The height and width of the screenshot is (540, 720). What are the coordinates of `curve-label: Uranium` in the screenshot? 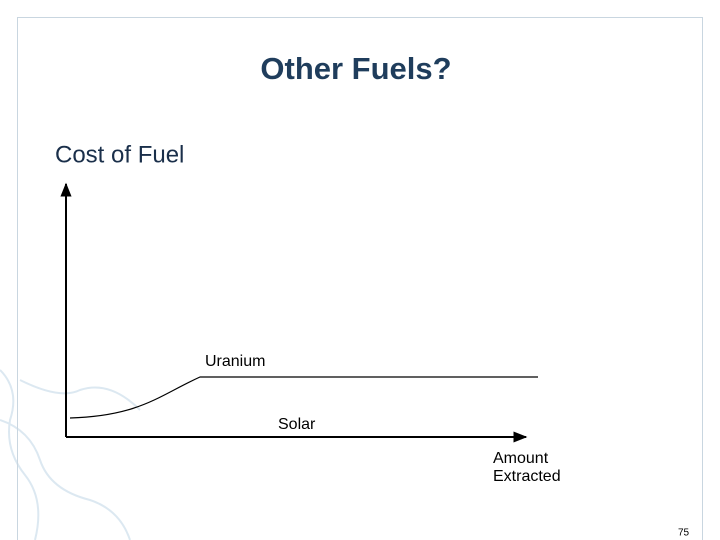 It's located at (235, 361).